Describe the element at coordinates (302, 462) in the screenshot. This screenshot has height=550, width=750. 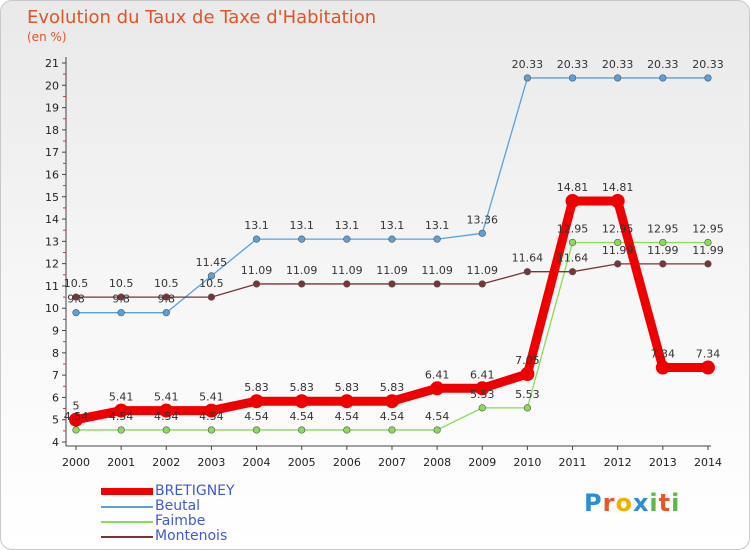
I see `x-tick-label: 2005` at that location.